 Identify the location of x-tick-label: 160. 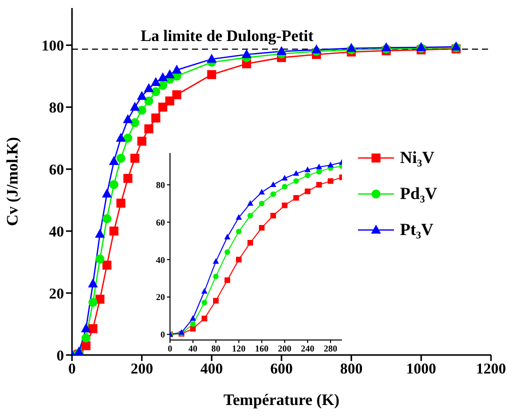
(261, 348).